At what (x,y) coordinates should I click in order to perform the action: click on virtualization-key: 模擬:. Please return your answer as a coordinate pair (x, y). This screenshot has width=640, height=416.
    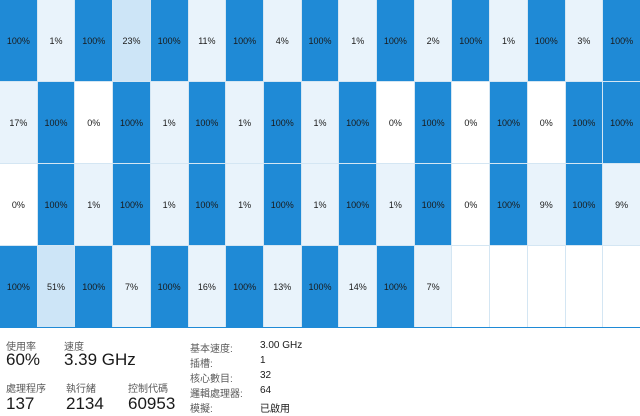
    Looking at the image, I should click on (201, 409).